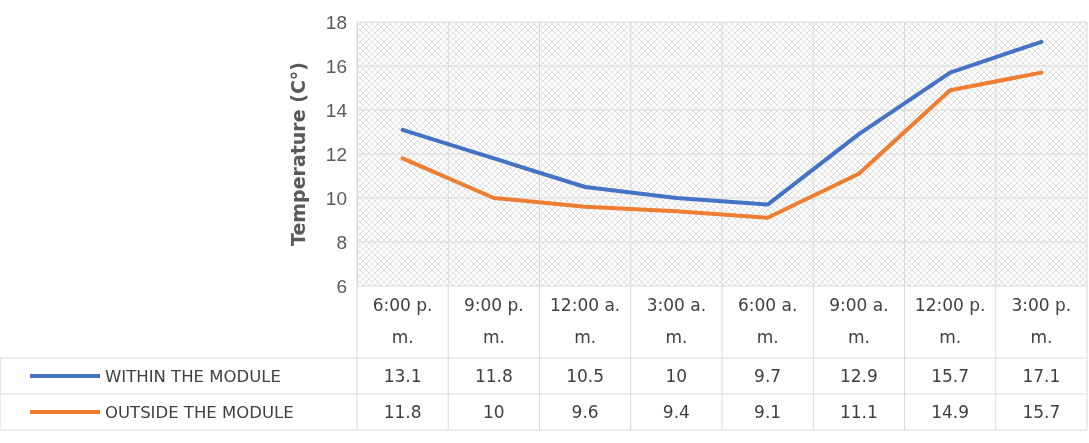  I want to click on data-label: 10.5, so click(585, 376).